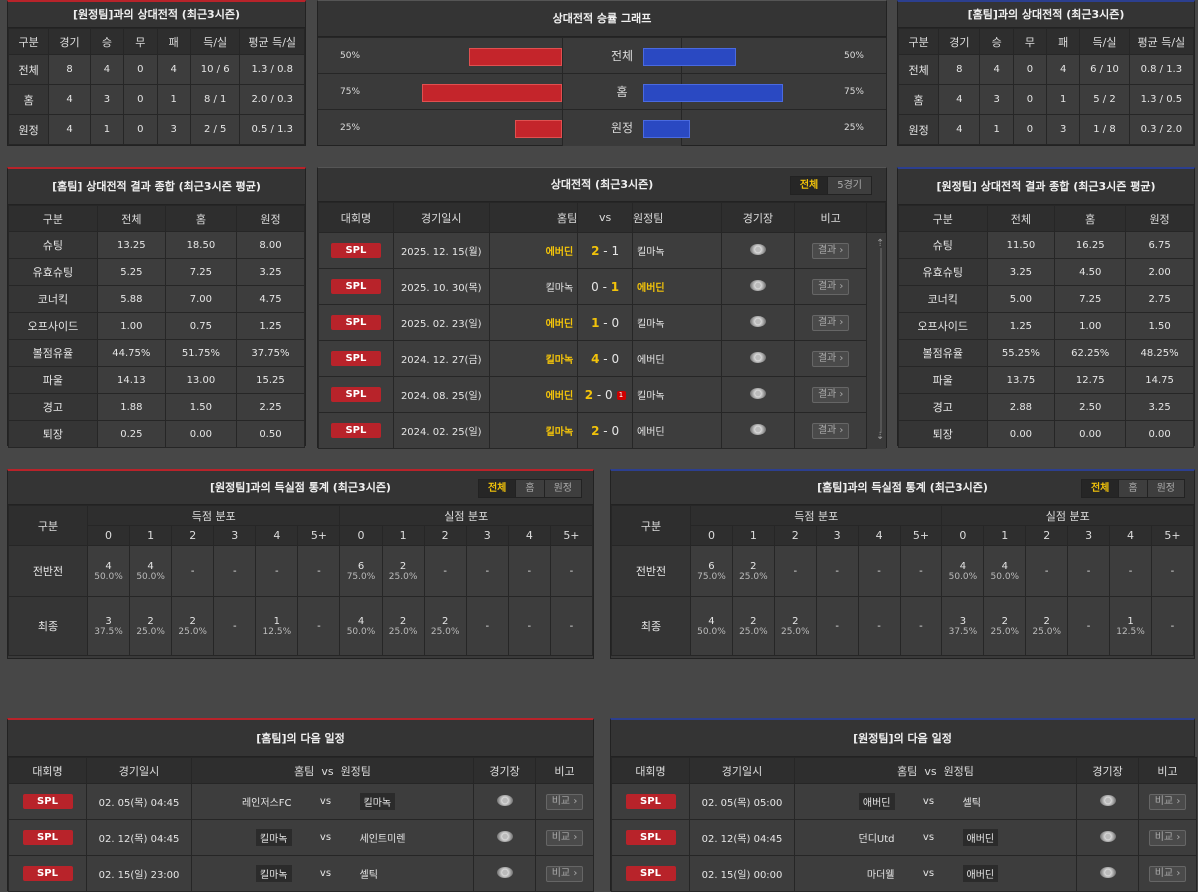 This screenshot has width=1198, height=892. What do you see at coordinates (1130, 621) in the screenshot?
I see `goals-count: 1` at bounding box center [1130, 621].